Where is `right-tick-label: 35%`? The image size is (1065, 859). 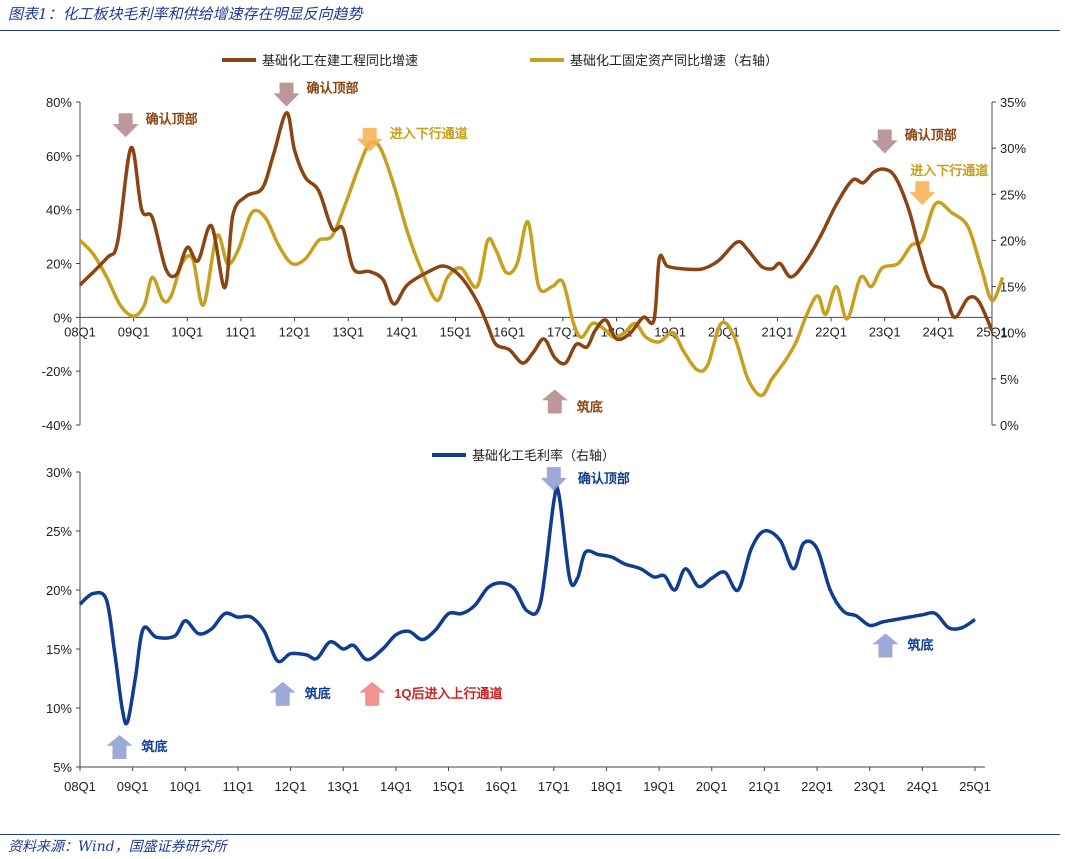
right-tick-label: 35% is located at coordinates (1013, 102).